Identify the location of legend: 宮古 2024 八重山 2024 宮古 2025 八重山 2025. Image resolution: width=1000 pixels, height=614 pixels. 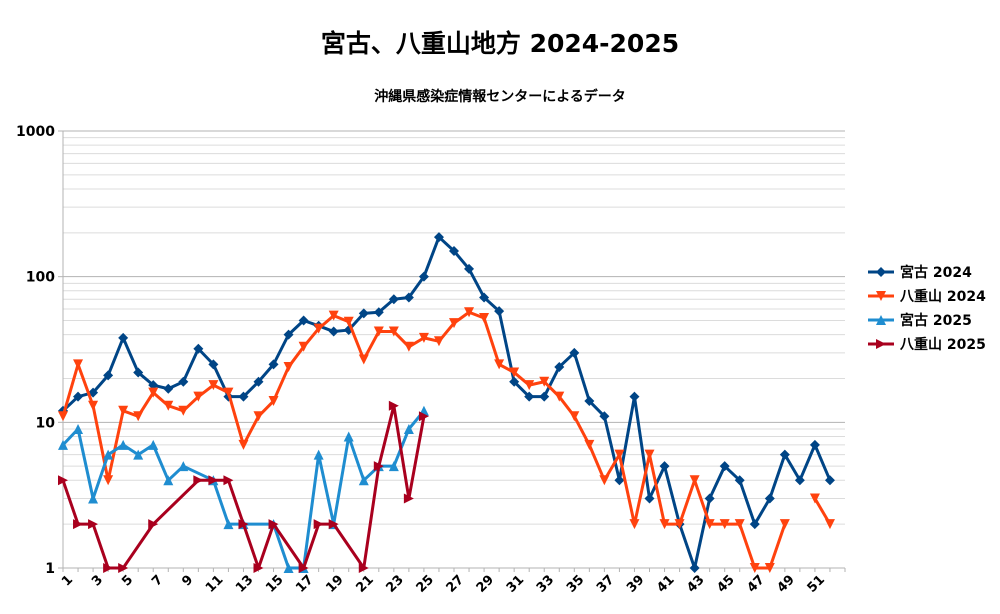
(927, 308).